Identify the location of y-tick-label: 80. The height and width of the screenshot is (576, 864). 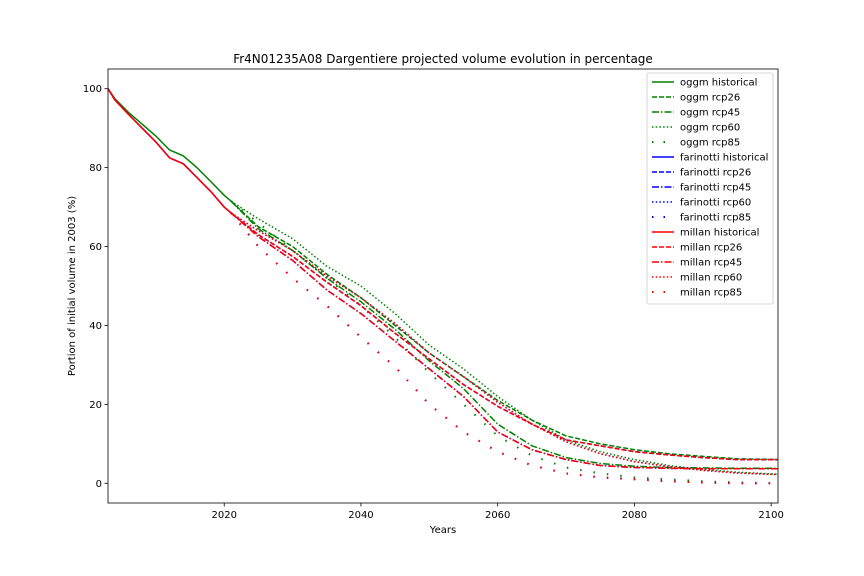
(95, 168).